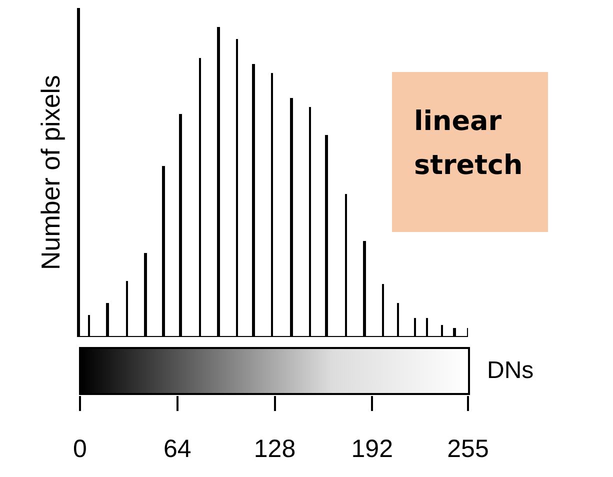  Describe the element at coordinates (372, 449) in the screenshot. I see `x-tick-label: 192` at that location.